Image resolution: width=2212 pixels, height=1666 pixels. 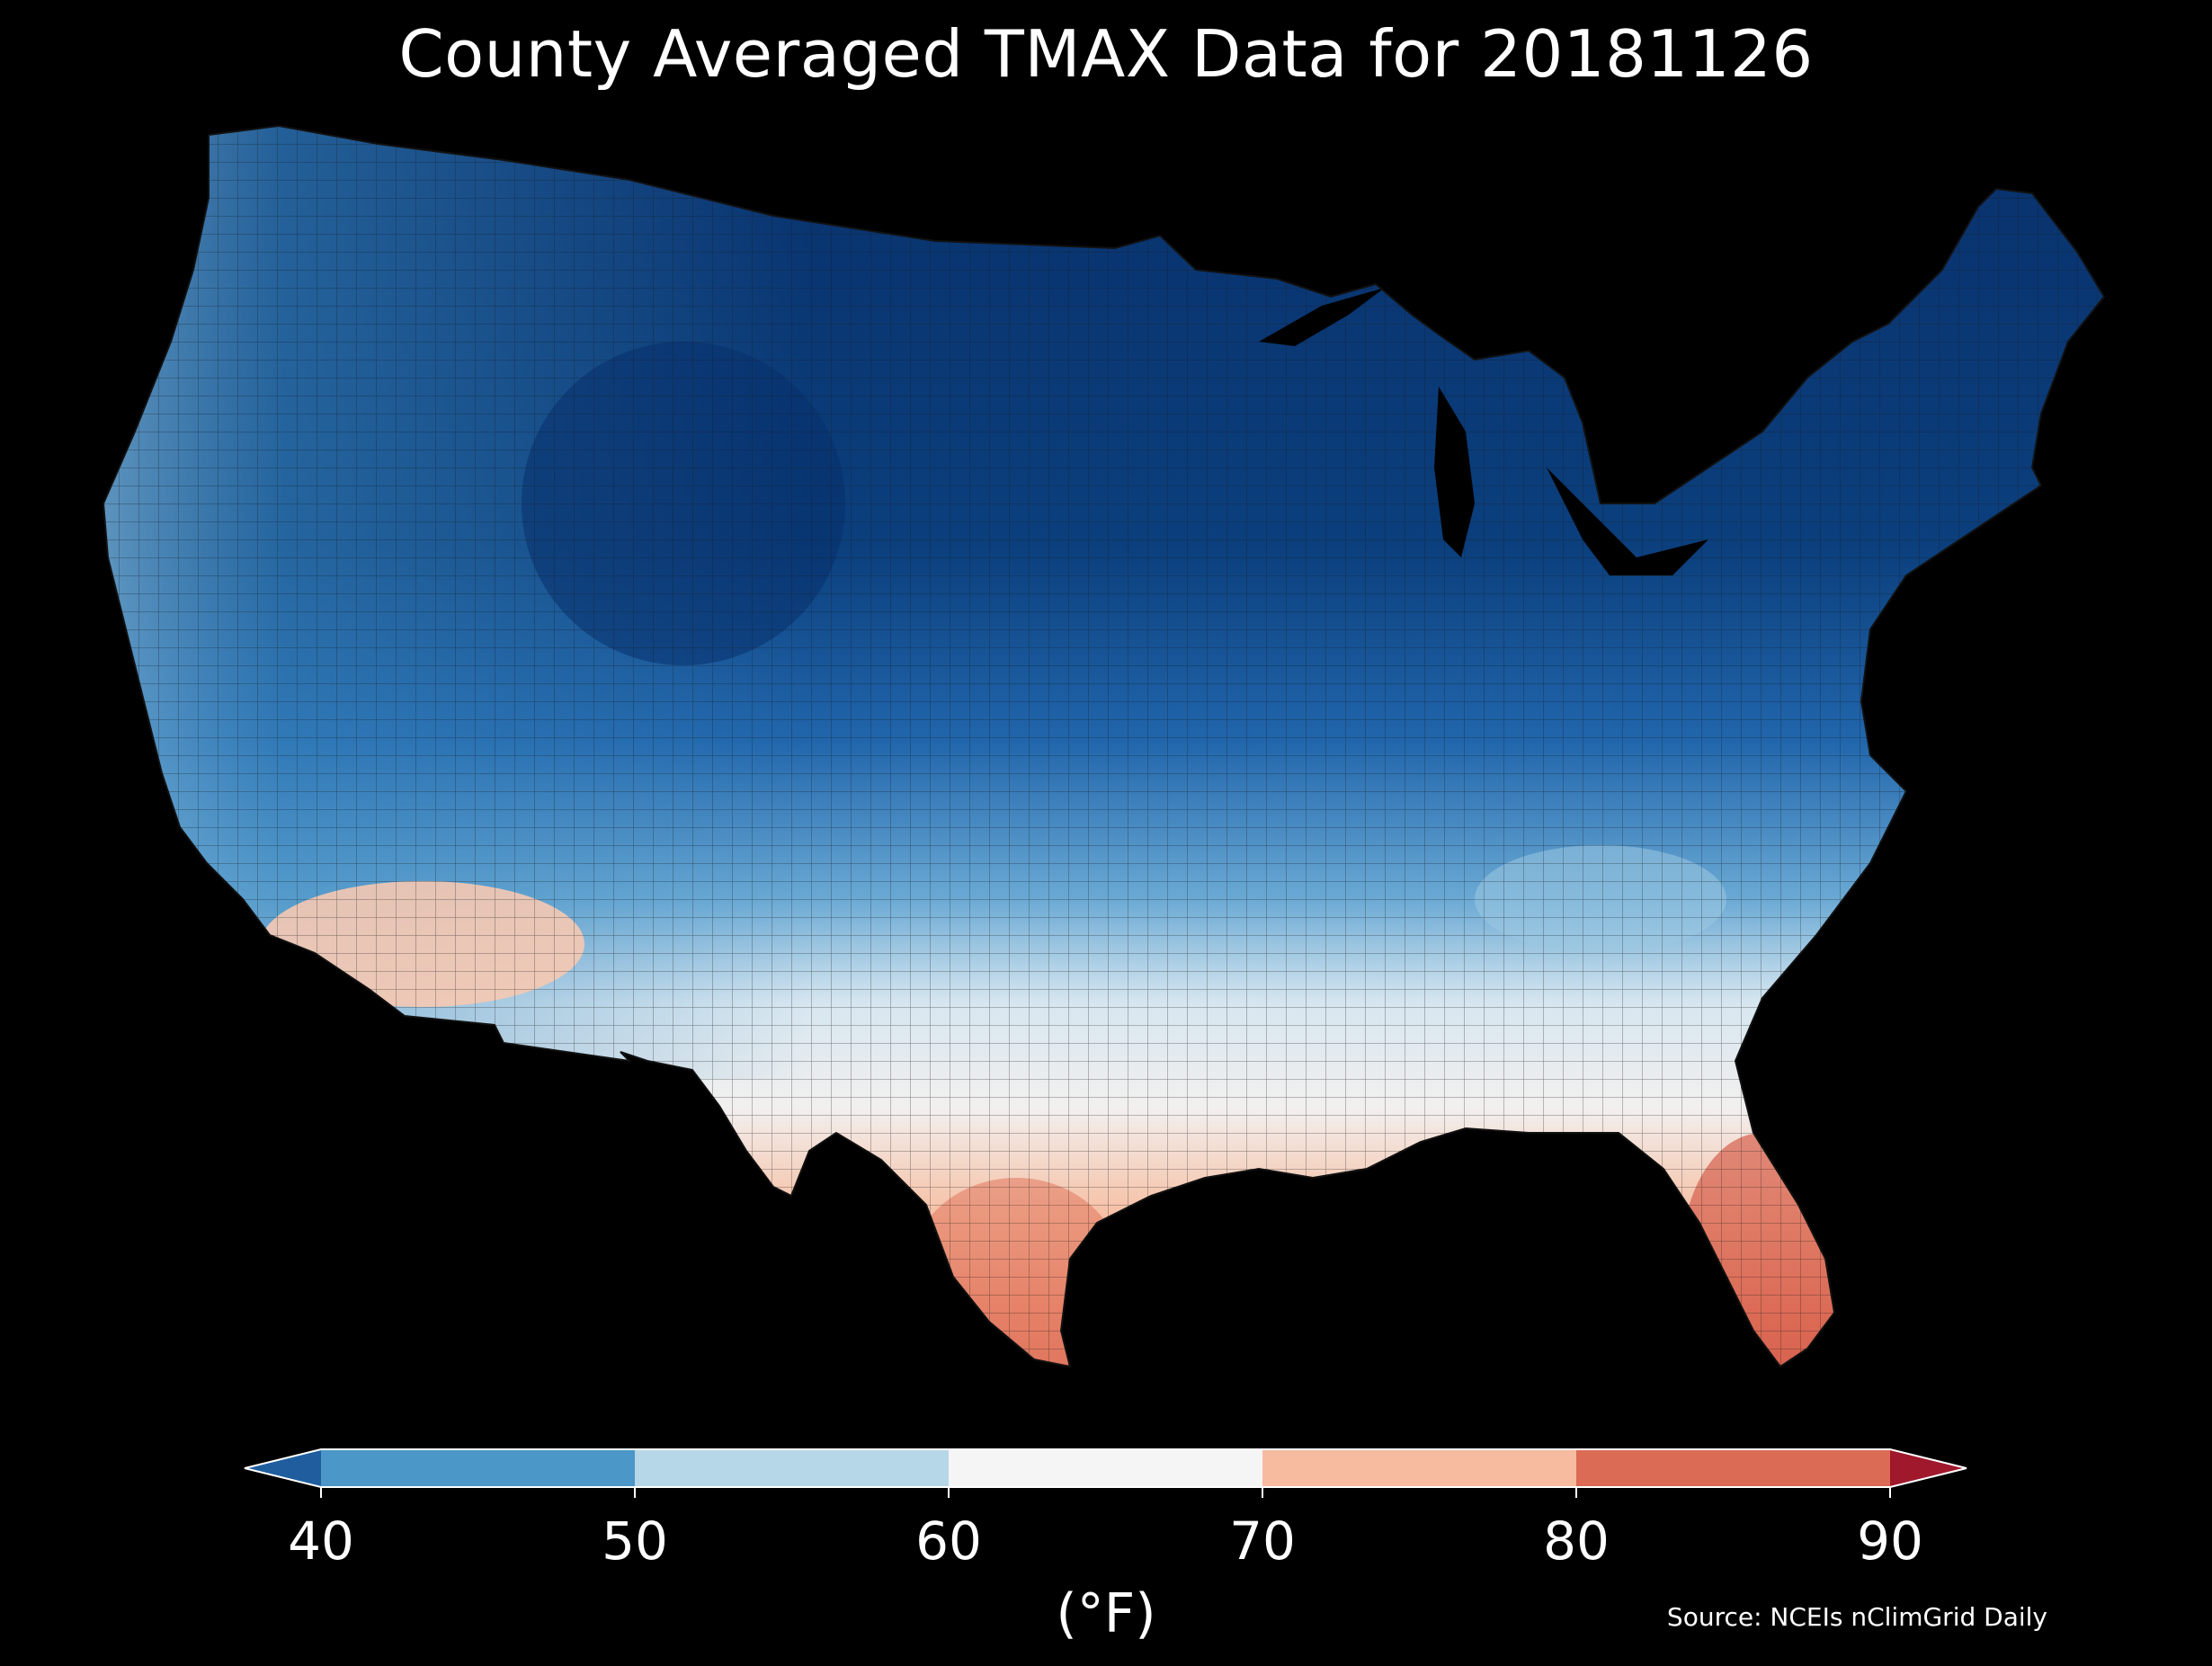 I want to click on colorbar-tick-label: 90, so click(x=1890, y=1541).